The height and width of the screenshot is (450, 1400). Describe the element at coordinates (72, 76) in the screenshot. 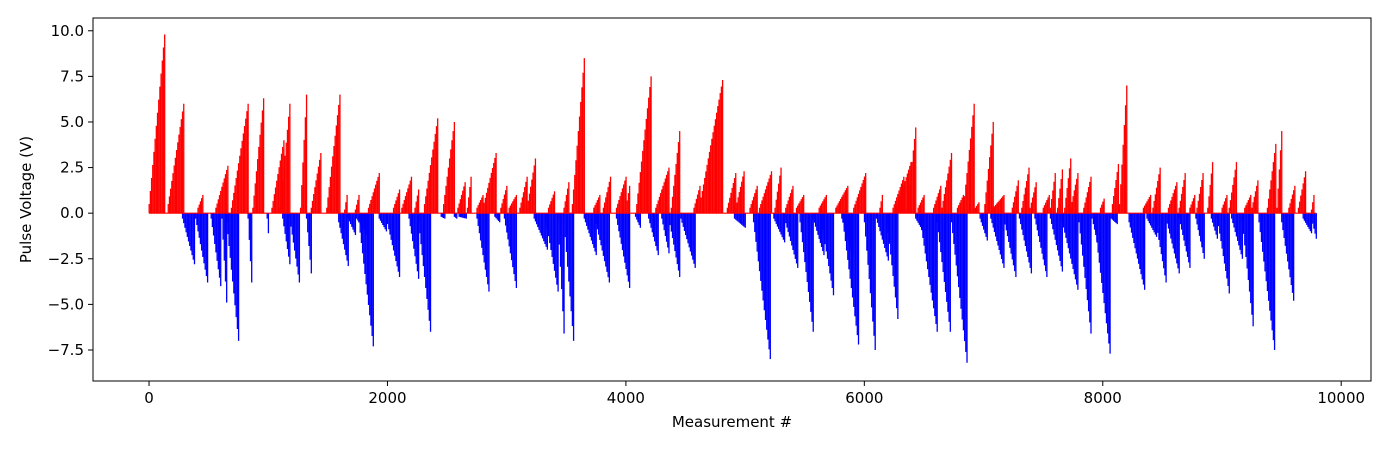

I see `y-tick-label: 7.5` at that location.